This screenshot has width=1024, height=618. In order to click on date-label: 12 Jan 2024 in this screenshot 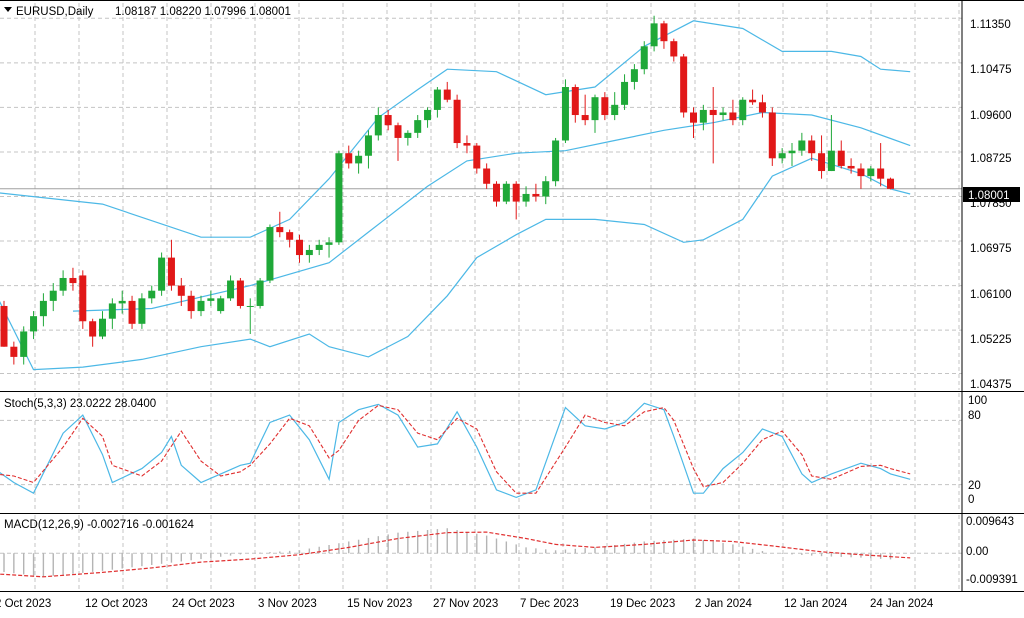, I will do `click(816, 604)`.